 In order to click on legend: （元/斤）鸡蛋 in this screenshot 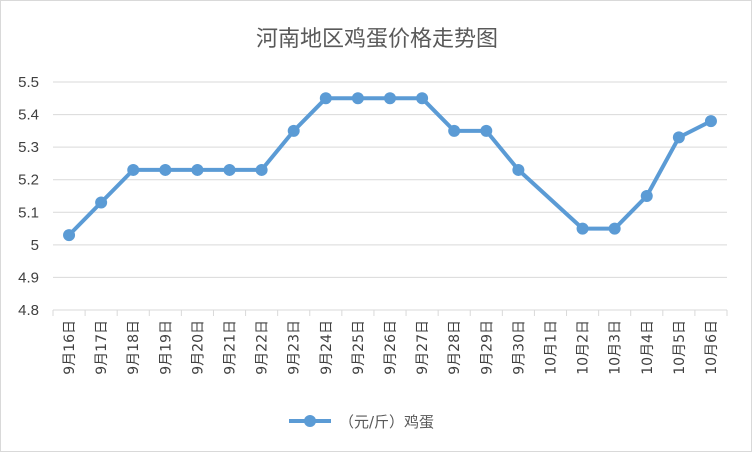, I will do `click(361, 422)`.